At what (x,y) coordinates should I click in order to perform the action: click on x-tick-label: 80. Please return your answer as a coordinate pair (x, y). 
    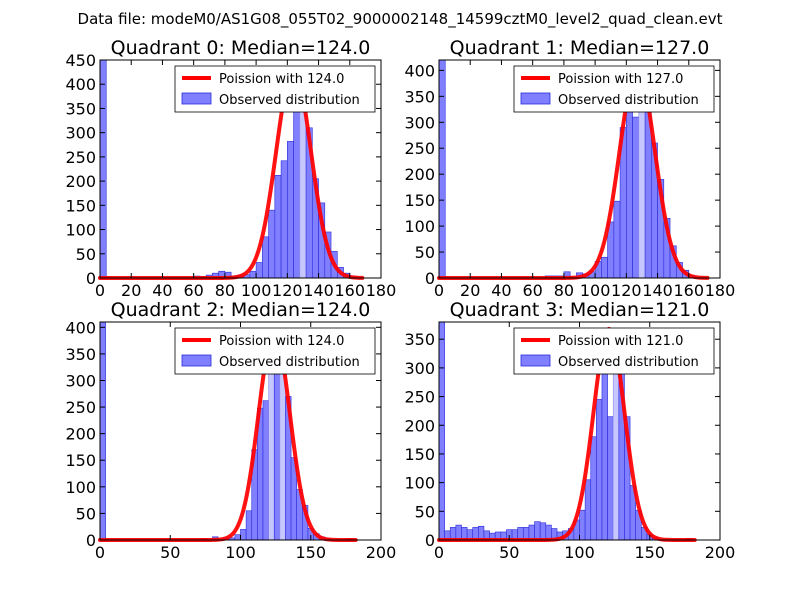
    Looking at the image, I should click on (564, 290).